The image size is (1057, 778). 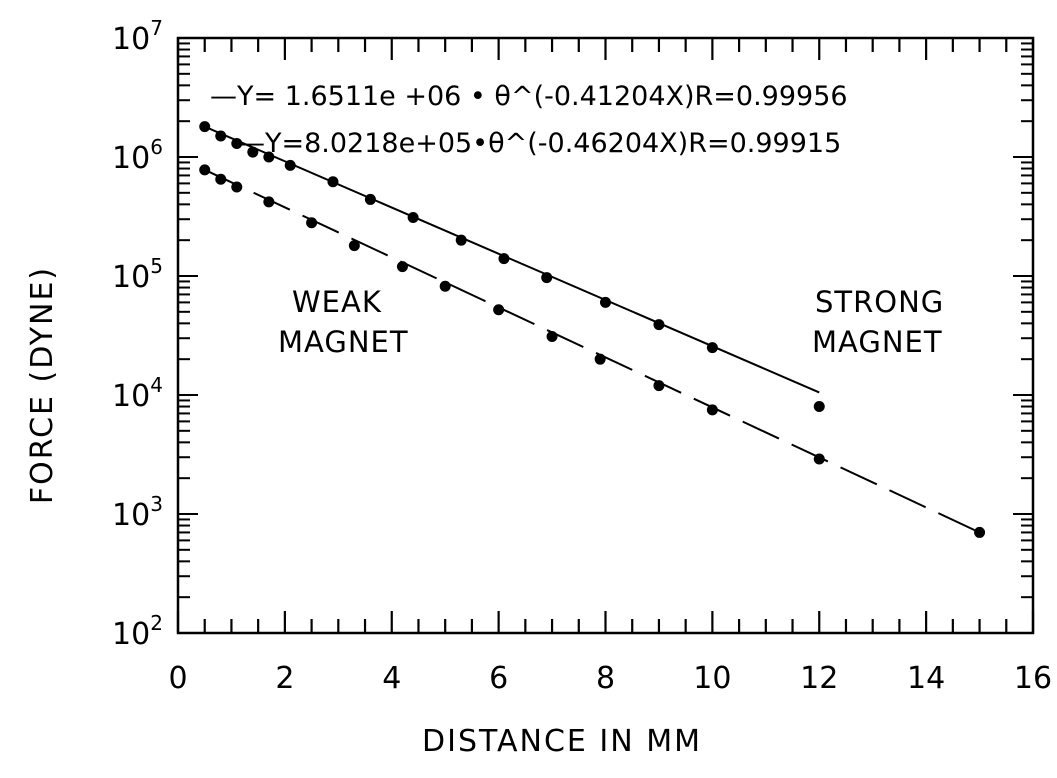 What do you see at coordinates (539, 143) in the screenshot?
I see `equation-series-2: —Y=8.0218e+05•θ^(-0.46204X)R=0.99915` at bounding box center [539, 143].